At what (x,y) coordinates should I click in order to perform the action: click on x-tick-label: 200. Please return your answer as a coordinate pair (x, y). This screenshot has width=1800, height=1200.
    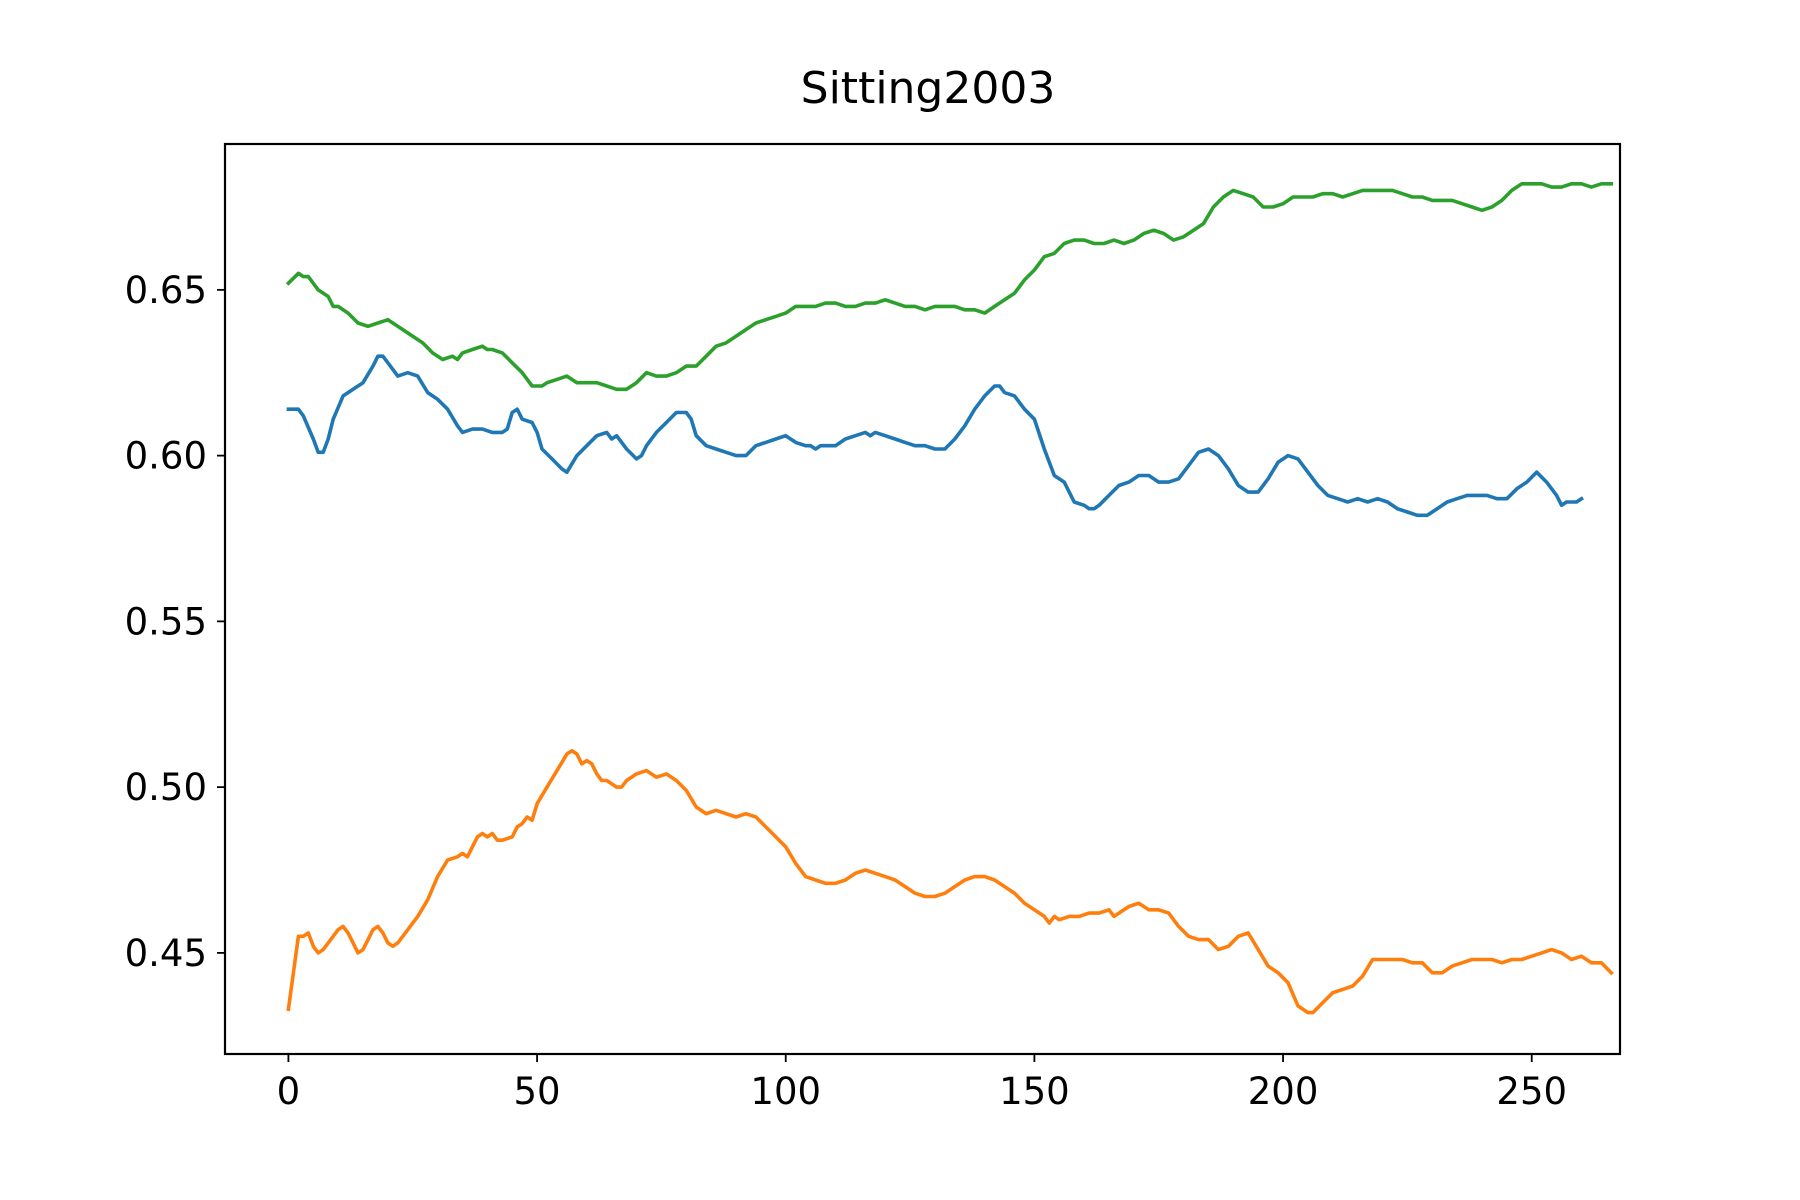
    Looking at the image, I should click on (1283, 1091).